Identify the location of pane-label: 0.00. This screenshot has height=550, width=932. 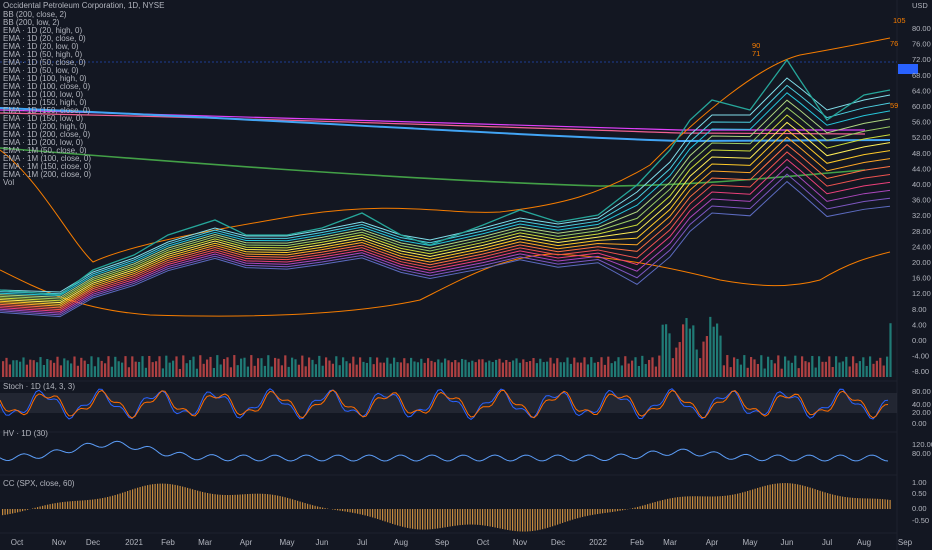
(919, 423).